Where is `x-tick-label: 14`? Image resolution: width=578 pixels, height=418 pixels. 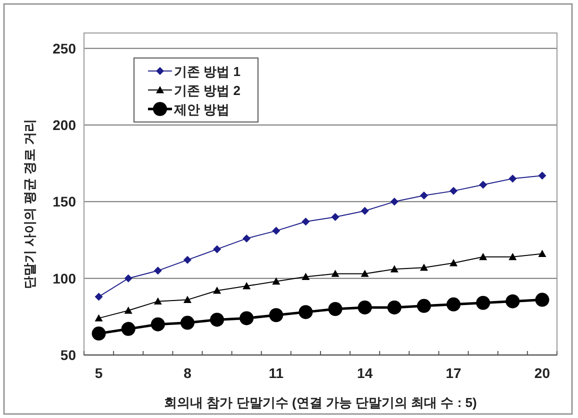
x-tick-label: 14 is located at coordinates (365, 373).